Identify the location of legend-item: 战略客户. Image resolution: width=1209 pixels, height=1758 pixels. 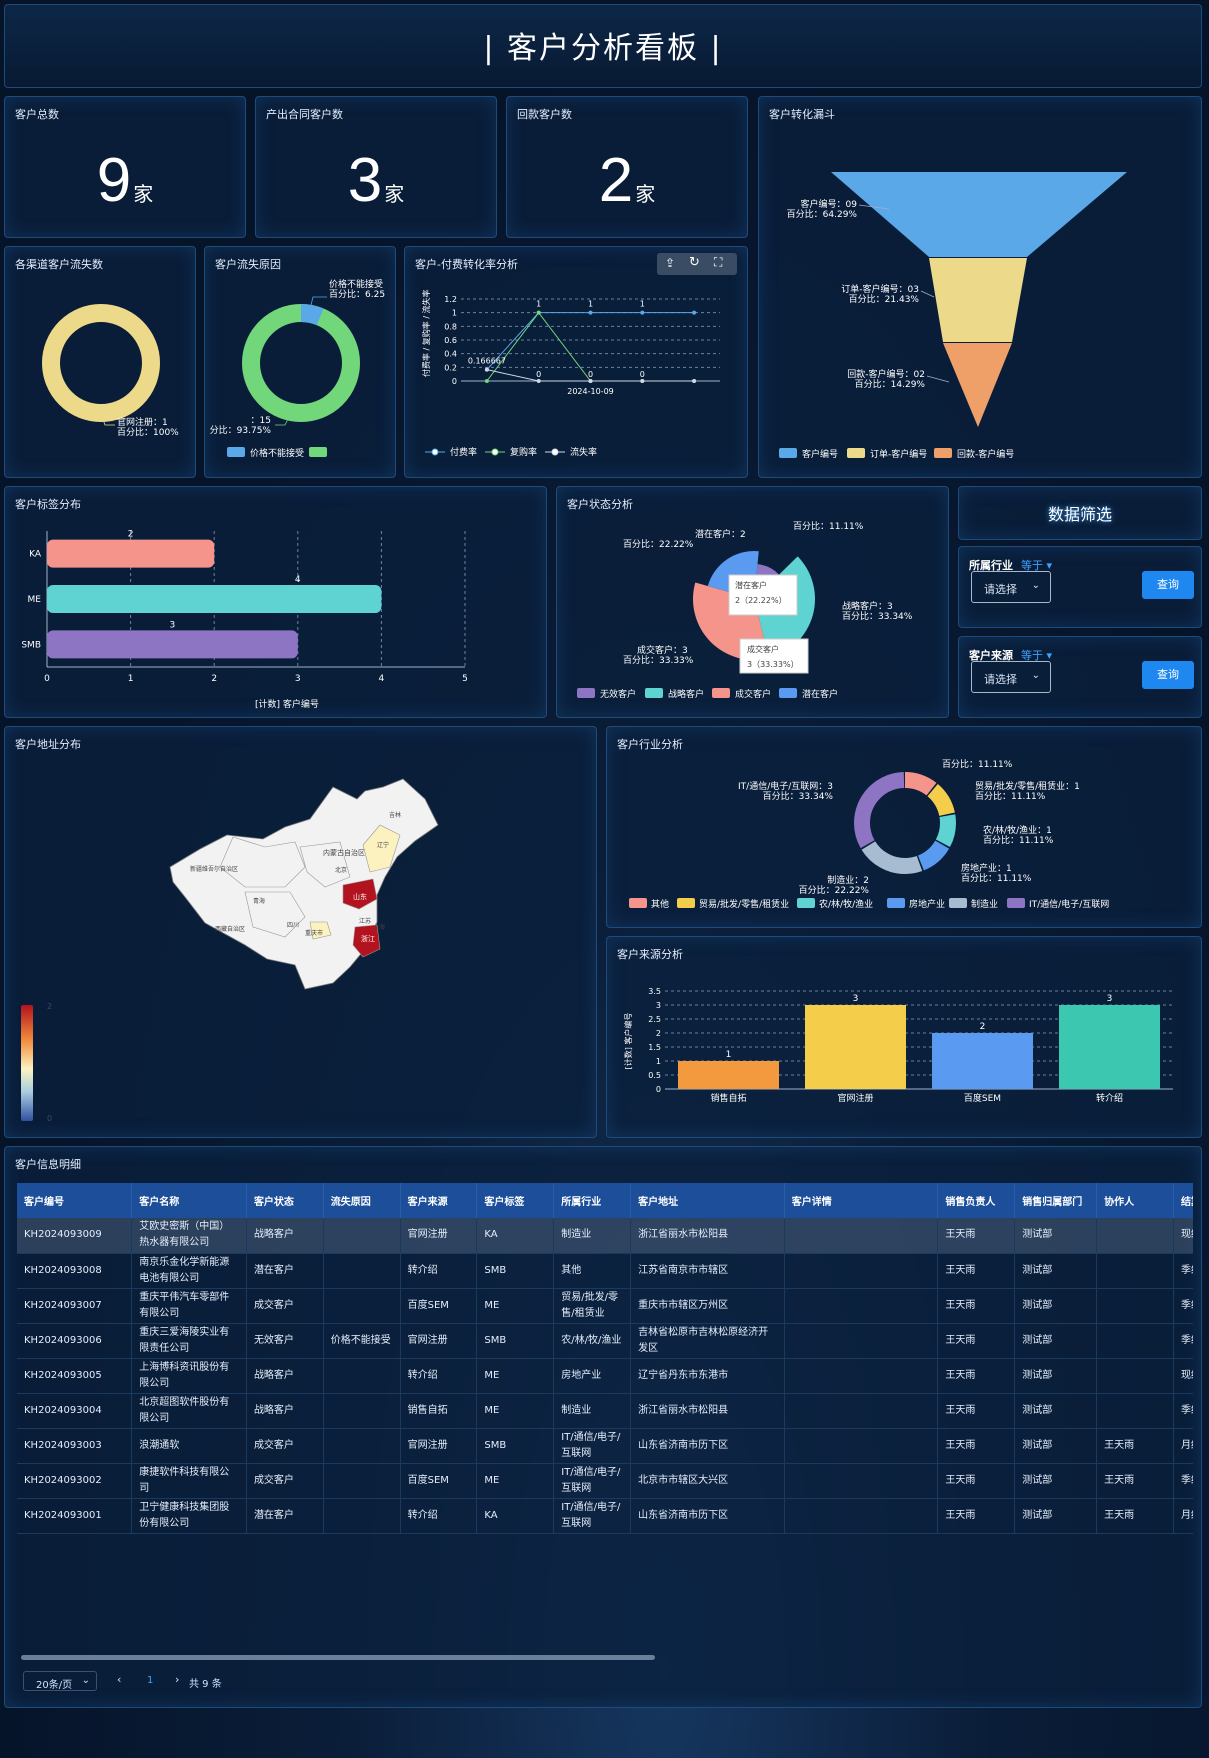
(686, 694).